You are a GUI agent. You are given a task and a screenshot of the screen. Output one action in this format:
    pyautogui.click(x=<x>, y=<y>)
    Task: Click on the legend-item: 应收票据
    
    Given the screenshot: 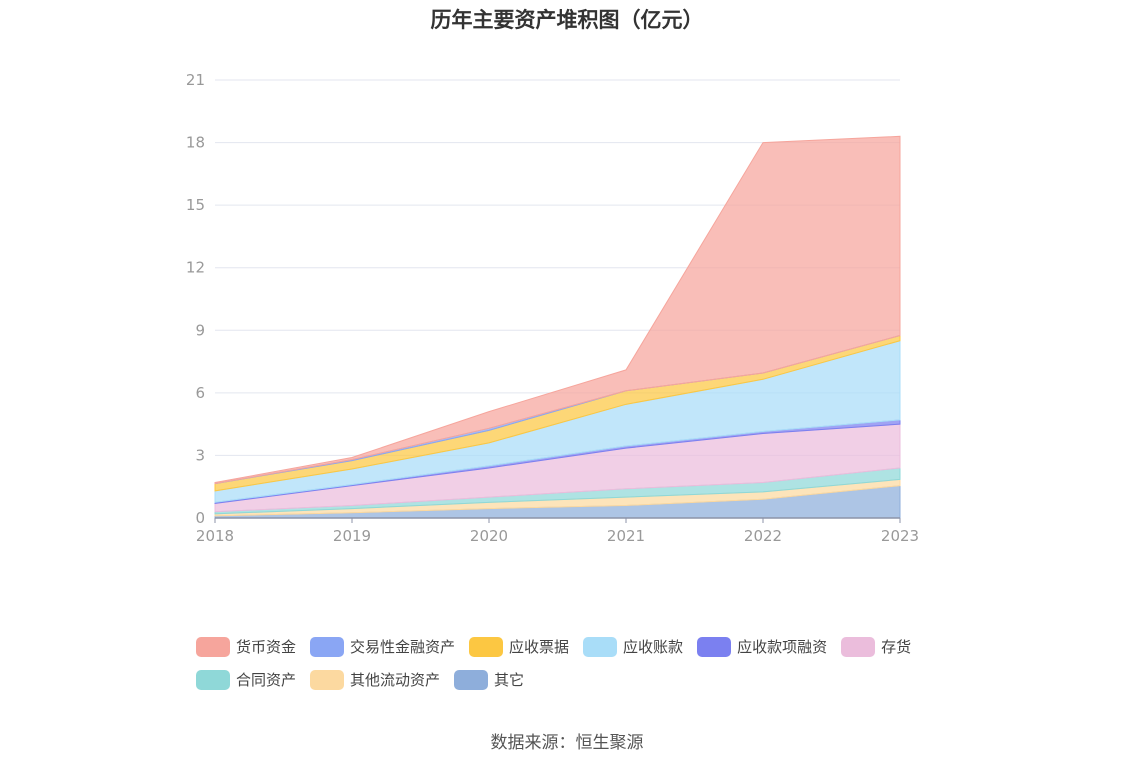 What is the action you would take?
    pyautogui.click(x=519, y=646)
    